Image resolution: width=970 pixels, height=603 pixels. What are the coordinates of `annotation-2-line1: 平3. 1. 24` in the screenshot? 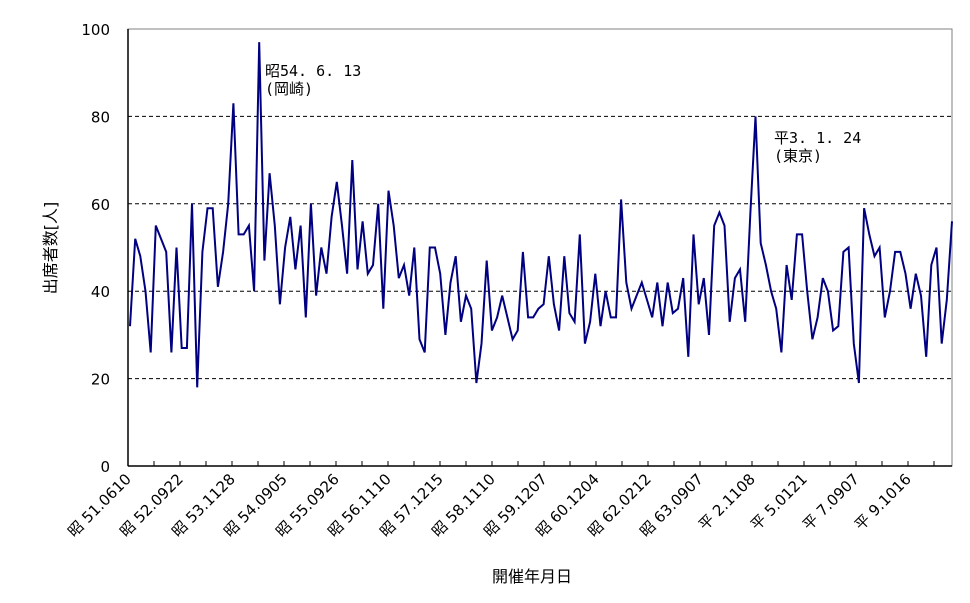 It's located at (817, 138).